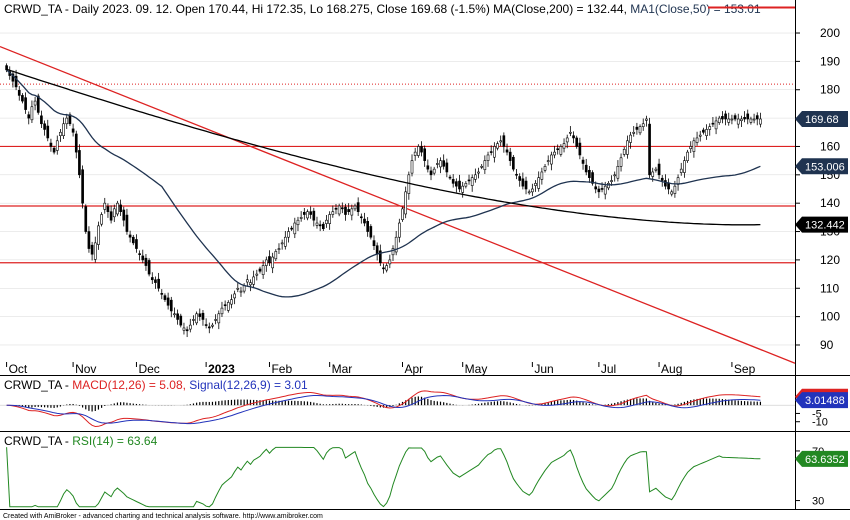 The height and width of the screenshot is (520, 850). Describe the element at coordinates (85, 369) in the screenshot. I see `x-tick-label: Nov` at that location.